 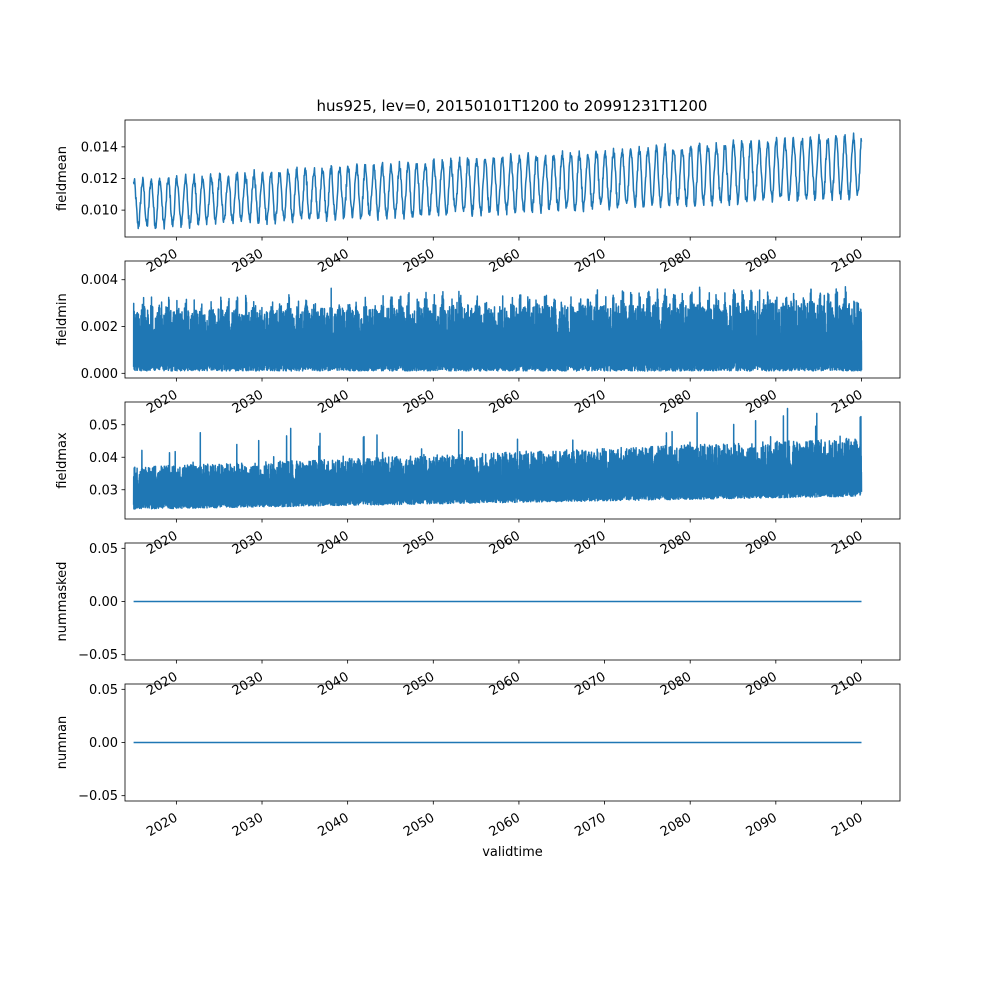 What do you see at coordinates (62, 743) in the screenshot?
I see `y-axis-label: numnan` at bounding box center [62, 743].